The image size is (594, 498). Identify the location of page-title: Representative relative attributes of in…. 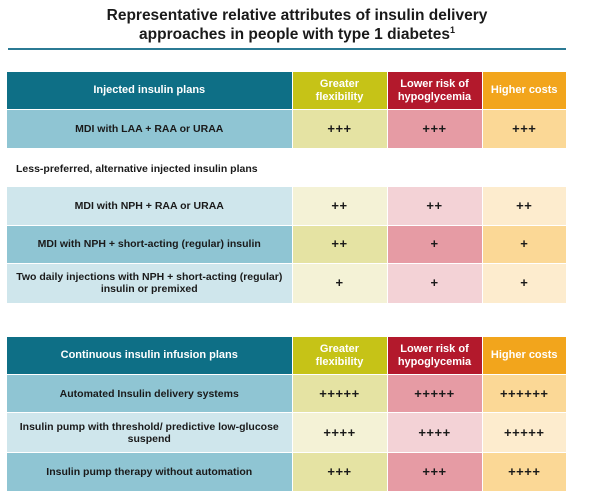
(297, 25).